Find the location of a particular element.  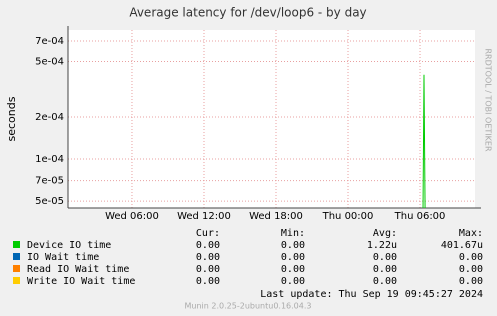

x-tick-label: Thu 06:00 is located at coordinates (420, 216).